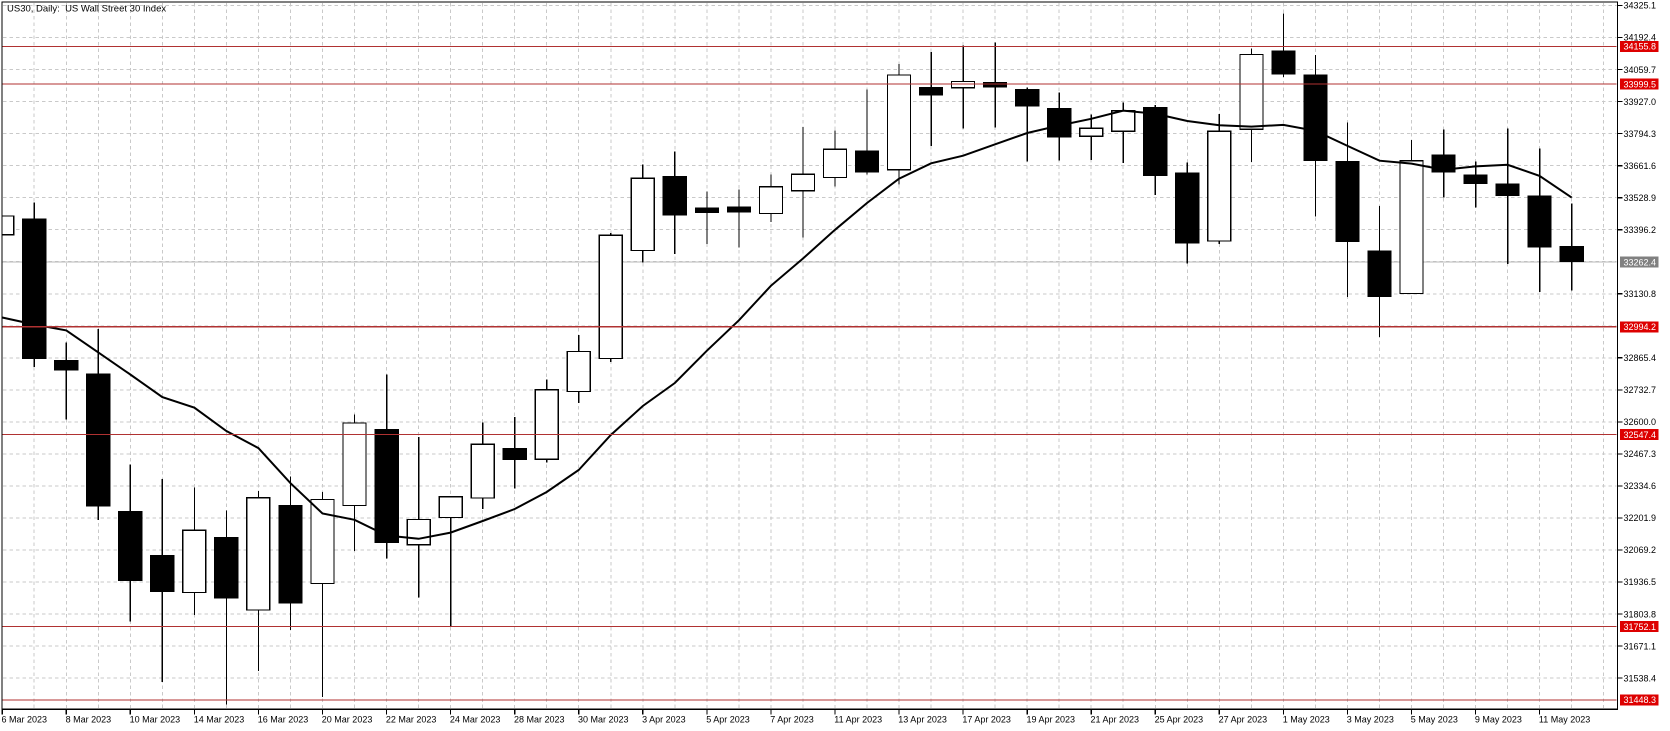 This screenshot has width=1670, height=731. Describe the element at coordinates (1640, 38) in the screenshot. I see `svg-text: 34192.4` at that location.